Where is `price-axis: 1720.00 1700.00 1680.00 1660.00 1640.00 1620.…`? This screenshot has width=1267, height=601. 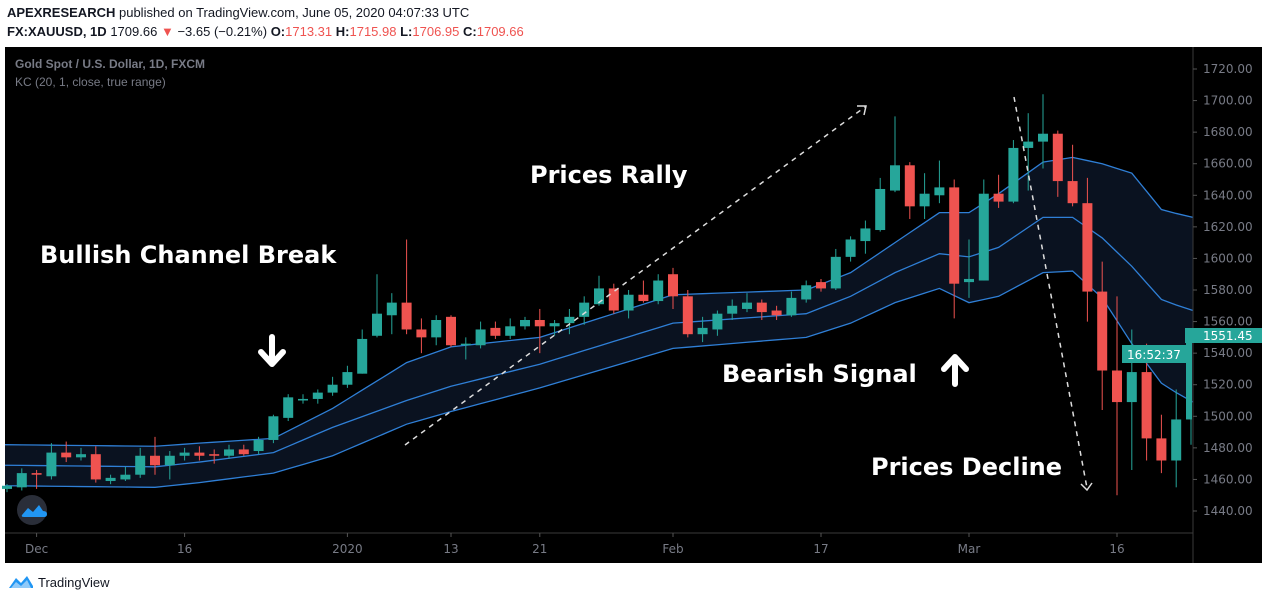 price-axis: 1720.00 1700.00 1680.00 1660.00 1640.00 1620.… is located at coordinates (1223, 290).